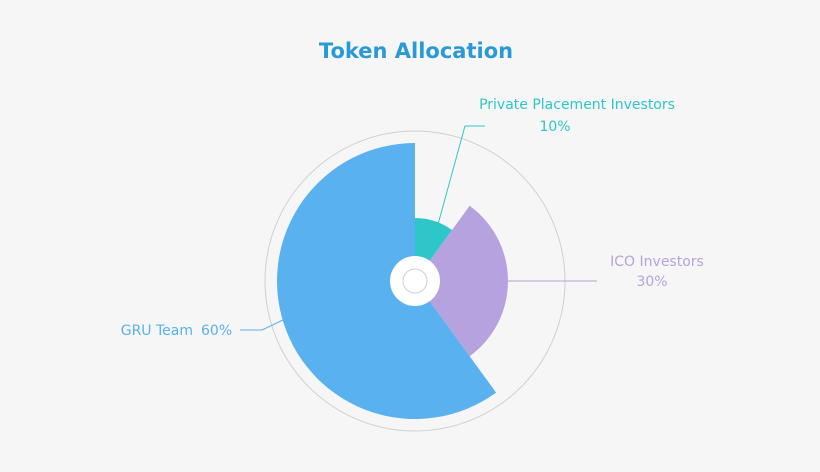 This screenshot has height=472, width=820. I want to click on slice, so click(461, 281).